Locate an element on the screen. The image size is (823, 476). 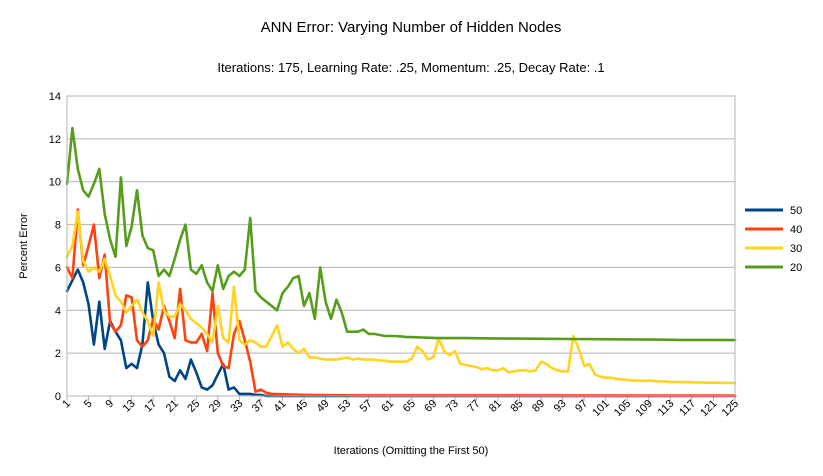
y-tick-label: 4 is located at coordinates (58, 311).